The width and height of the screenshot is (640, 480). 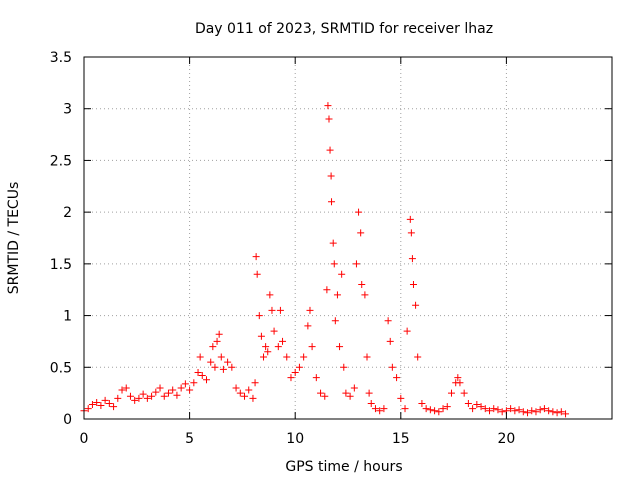 What do you see at coordinates (61, 58) in the screenshot?
I see `y-tick-label: 3.5` at bounding box center [61, 58].